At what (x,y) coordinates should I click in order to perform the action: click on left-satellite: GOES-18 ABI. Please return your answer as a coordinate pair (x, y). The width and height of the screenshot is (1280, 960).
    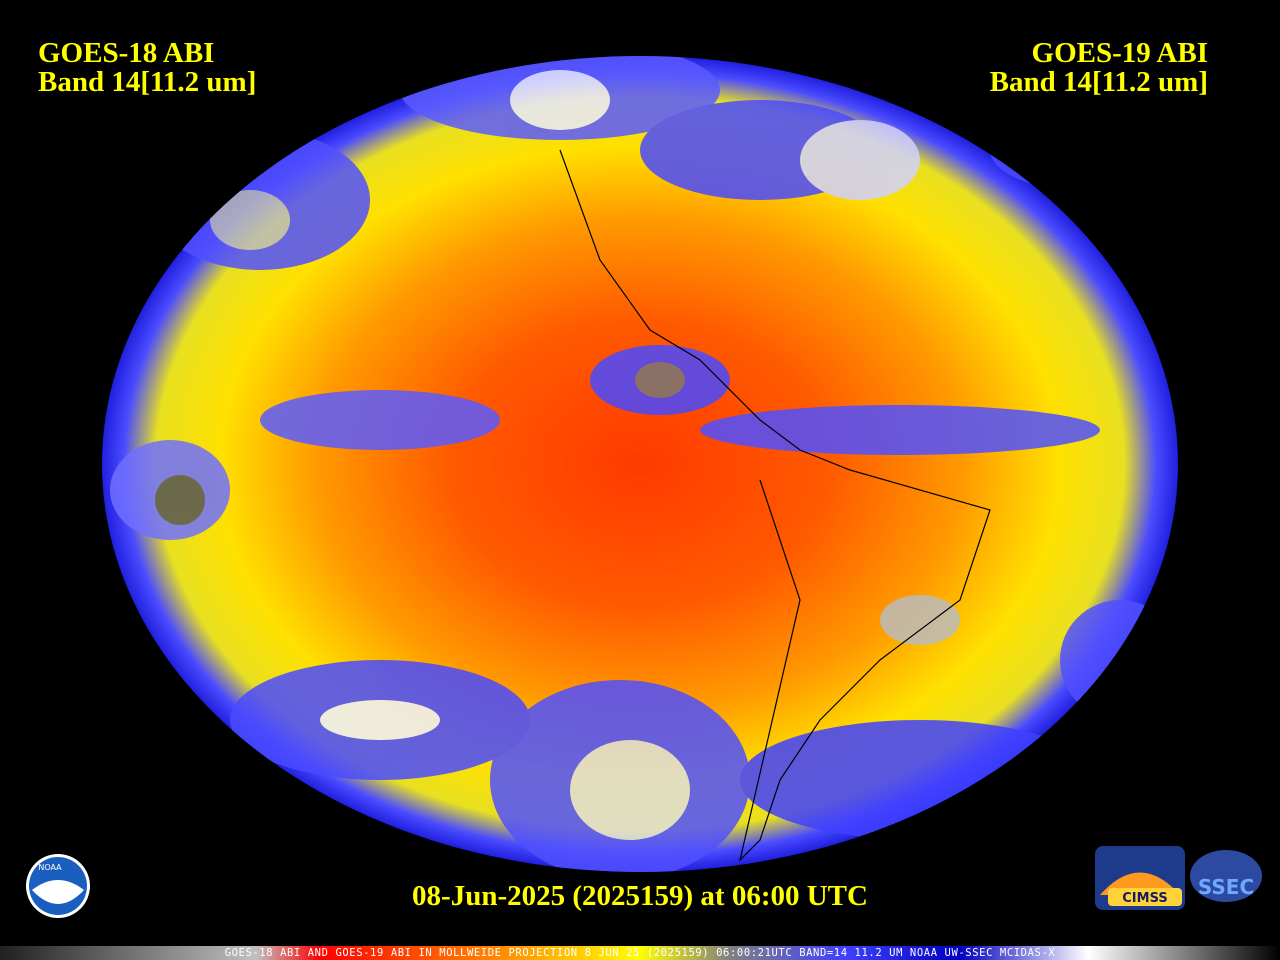
    Looking at the image, I should click on (126, 53).